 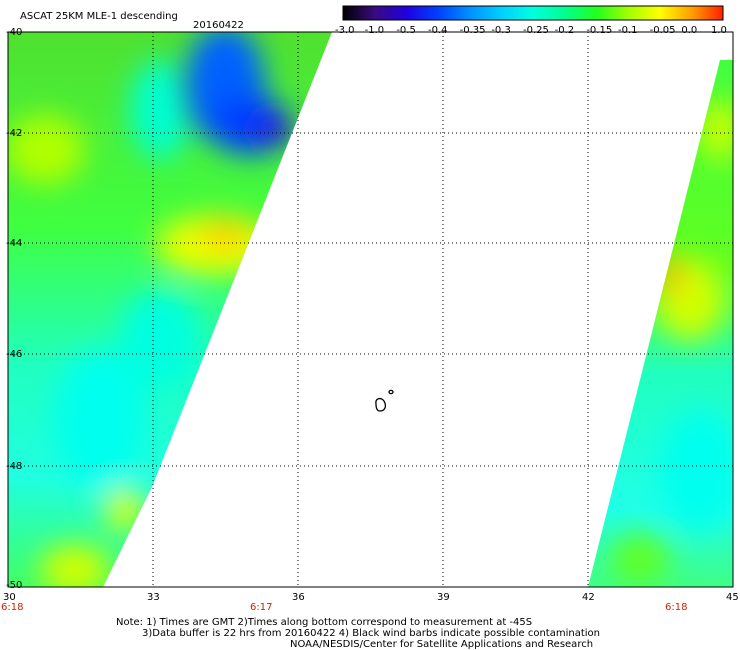 What do you see at coordinates (628, 30) in the screenshot?
I see `colorbar-label: -0.1` at bounding box center [628, 30].